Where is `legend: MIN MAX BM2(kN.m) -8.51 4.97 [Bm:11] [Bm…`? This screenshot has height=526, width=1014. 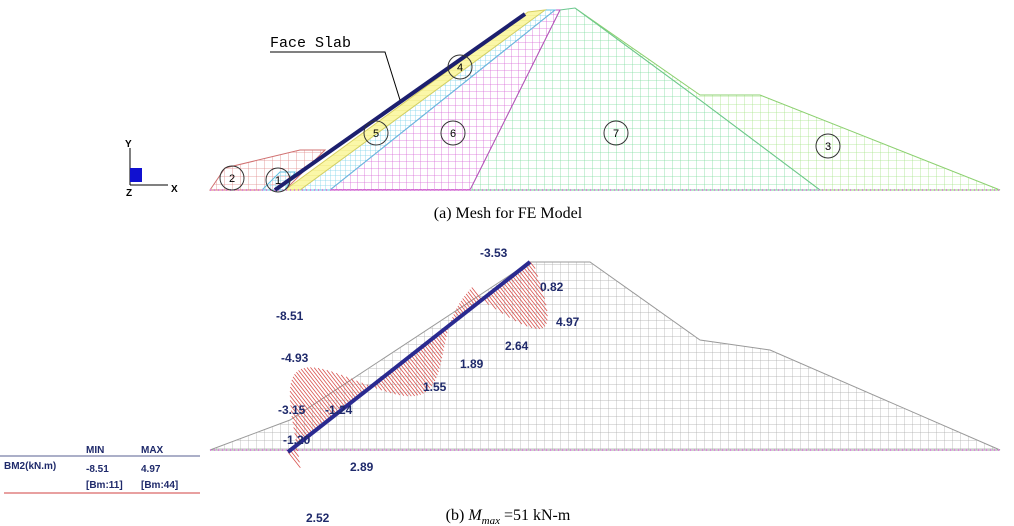
legend: MIN MAX BM2(kN.m) -8.51 4.97 [Bm:11] [Bm… is located at coordinates (100, 469).